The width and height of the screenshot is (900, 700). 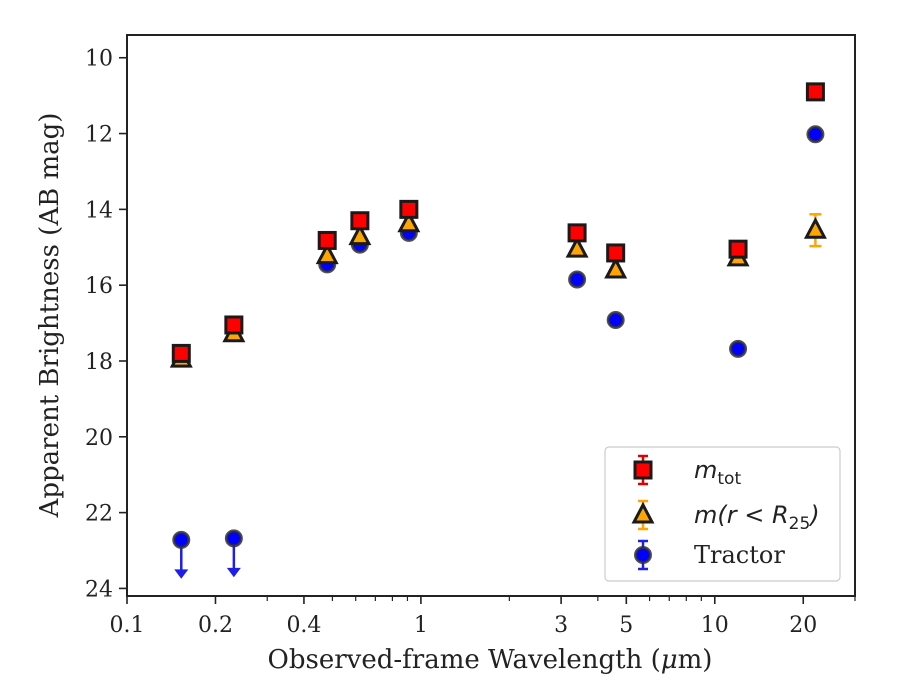 I want to click on legend-label-mtot: mtot, so click(x=717, y=472).